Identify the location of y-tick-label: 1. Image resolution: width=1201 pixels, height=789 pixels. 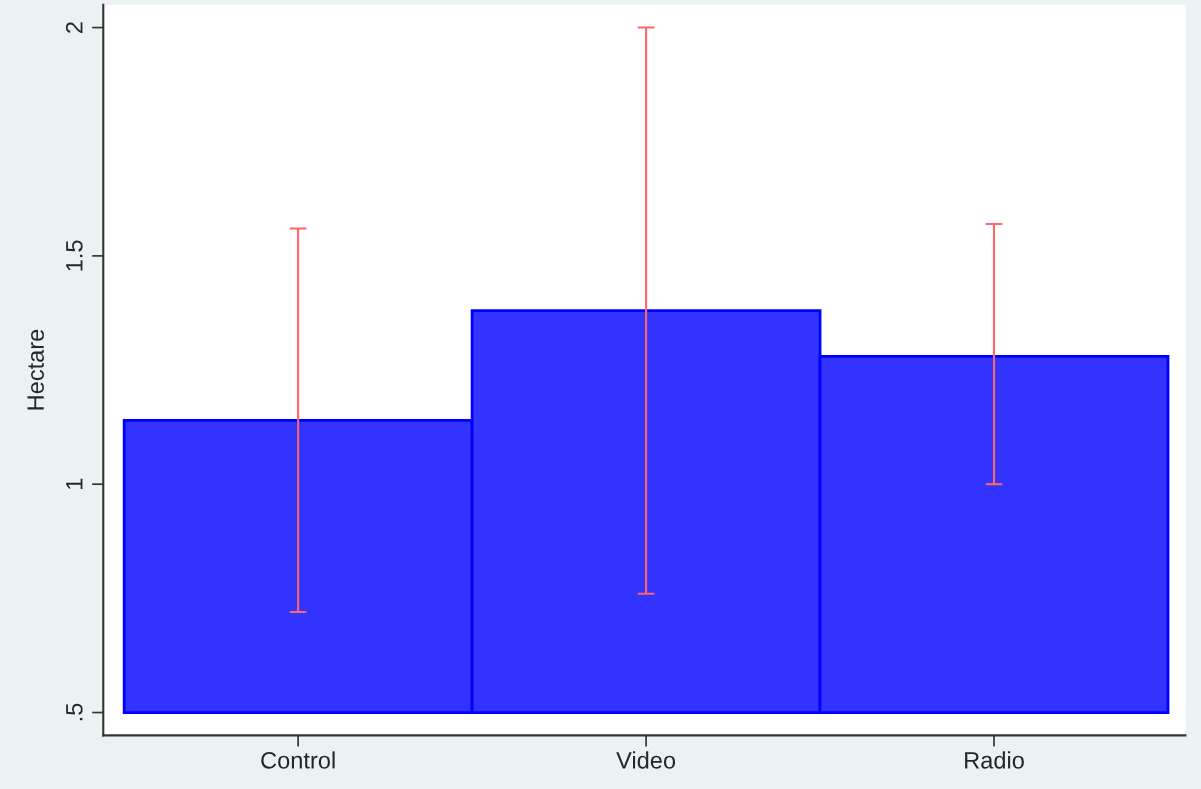
(74, 483).